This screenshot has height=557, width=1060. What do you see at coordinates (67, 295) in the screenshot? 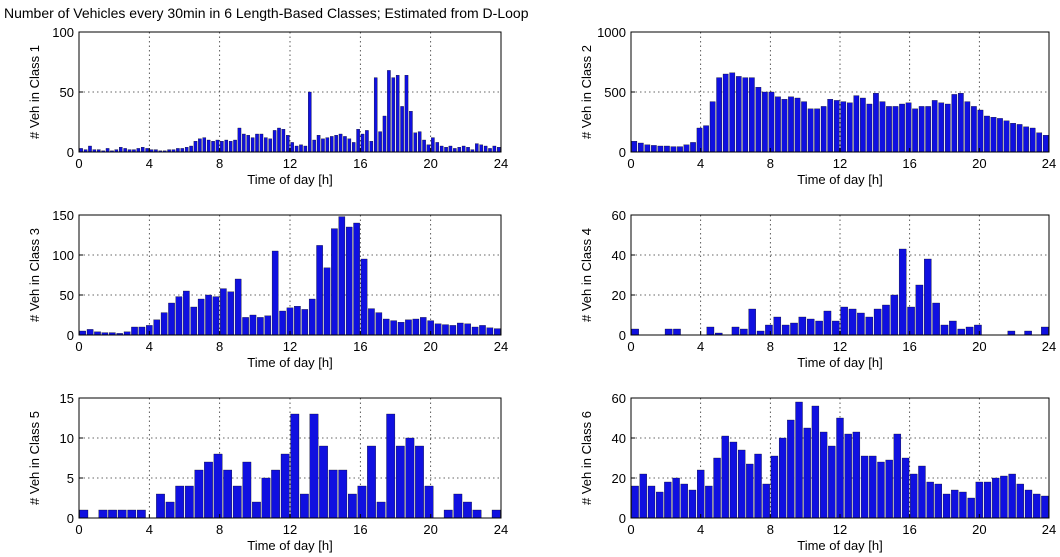
I see `y-tick-label: 50` at bounding box center [67, 295].